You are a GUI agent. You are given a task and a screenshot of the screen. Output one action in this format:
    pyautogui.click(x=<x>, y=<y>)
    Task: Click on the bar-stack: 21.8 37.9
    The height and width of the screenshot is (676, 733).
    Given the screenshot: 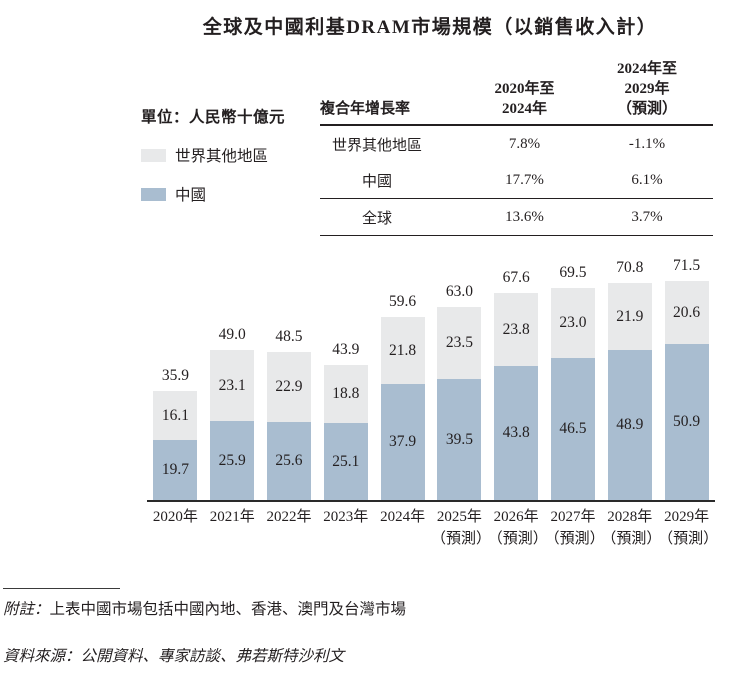 What is the action you would take?
    pyautogui.click(x=402, y=408)
    